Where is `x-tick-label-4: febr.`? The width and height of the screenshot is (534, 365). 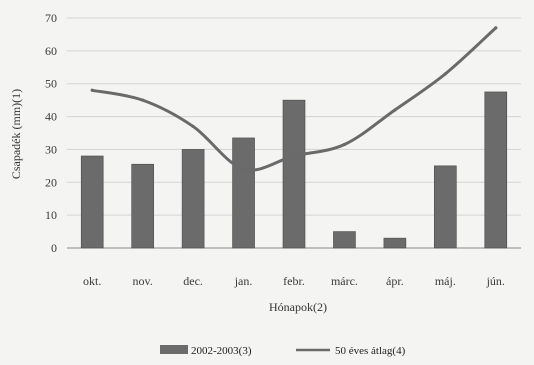 x-tick-label-4: febr. is located at coordinates (294, 281).